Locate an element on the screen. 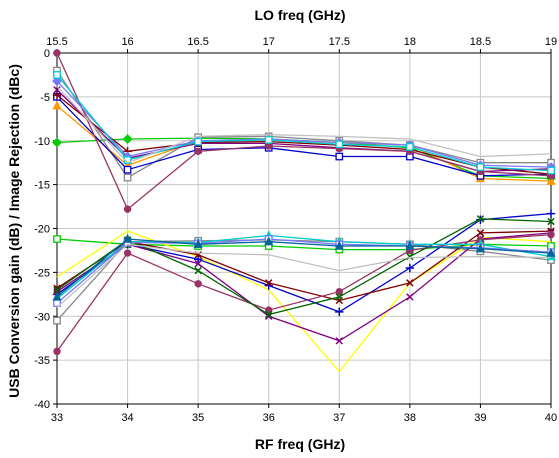 This screenshot has width=559, height=458. x2-tick-label: 18 is located at coordinates (410, 42).